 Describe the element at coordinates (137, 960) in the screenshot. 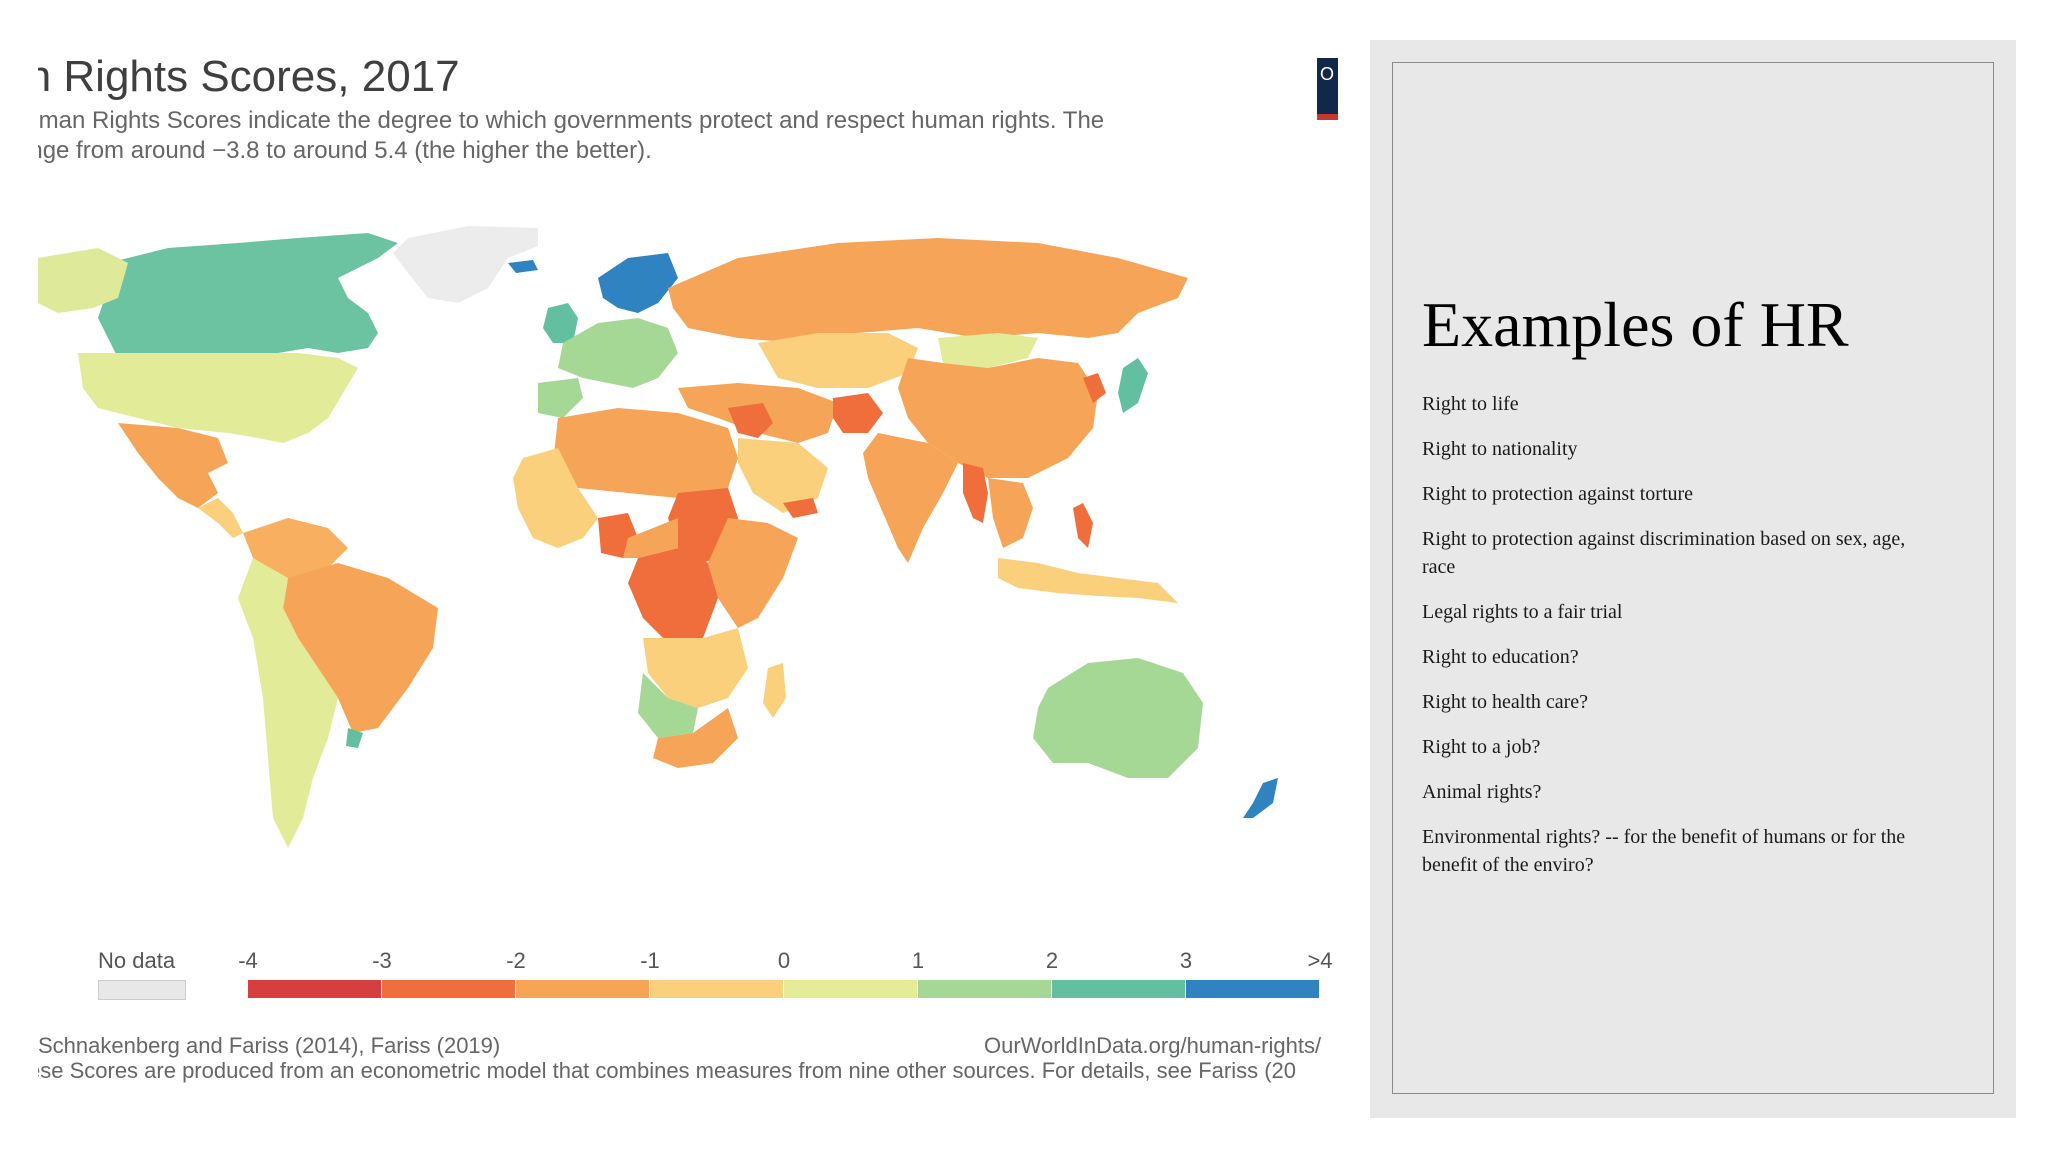

I see `legend-no-data-label: No data` at that location.